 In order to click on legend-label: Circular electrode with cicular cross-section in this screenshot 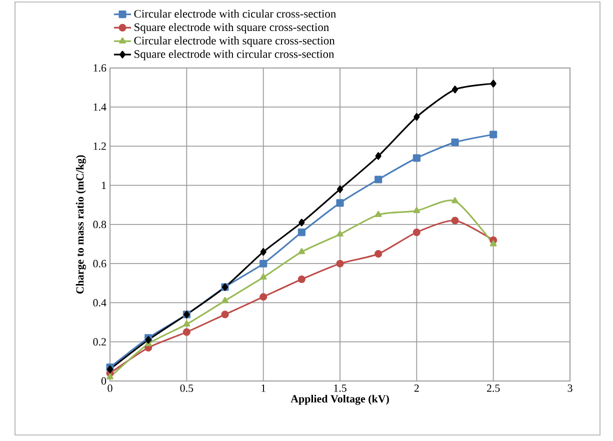, I will do `click(235, 14)`.